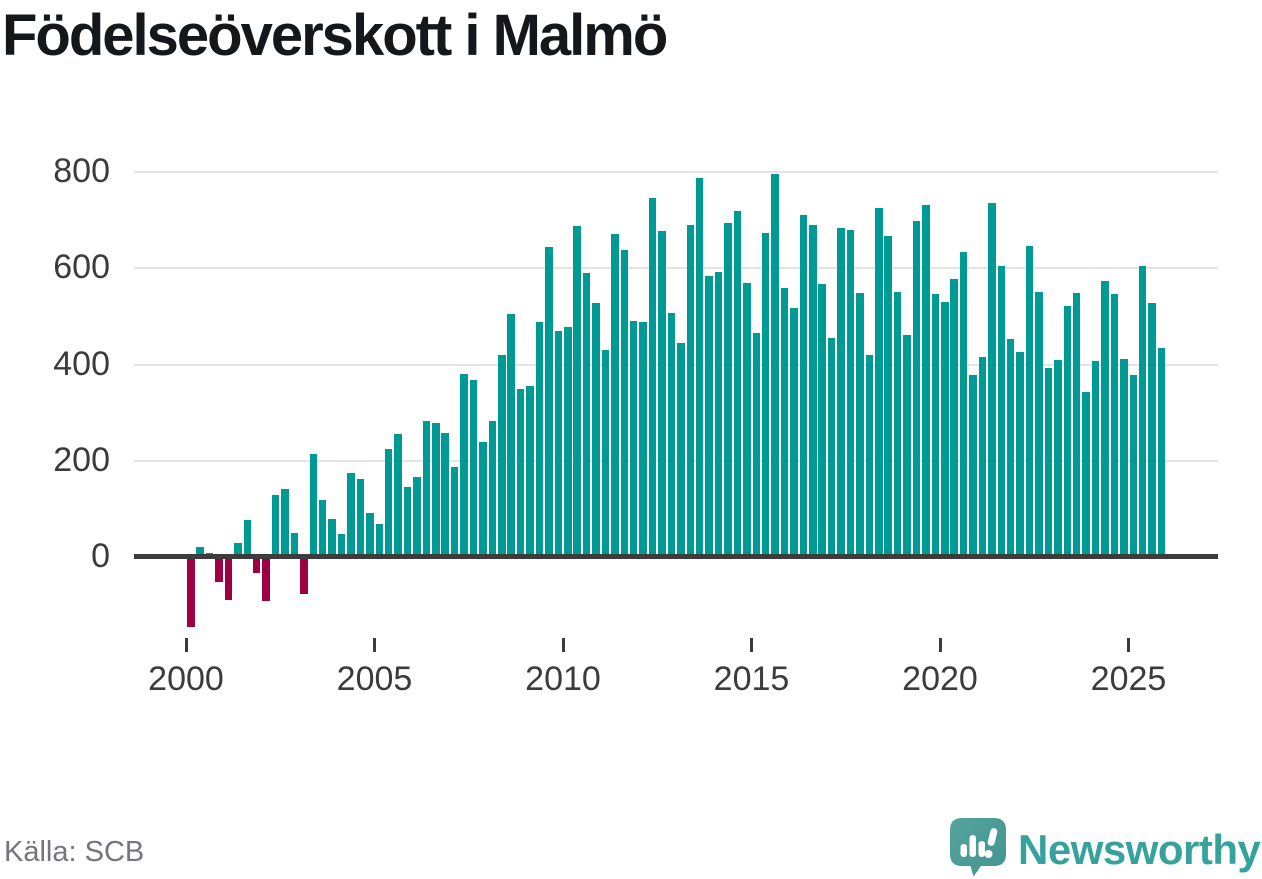 The image size is (1262, 879). Describe the element at coordinates (563, 679) in the screenshot. I see `x-axis-label: 2010` at that location.